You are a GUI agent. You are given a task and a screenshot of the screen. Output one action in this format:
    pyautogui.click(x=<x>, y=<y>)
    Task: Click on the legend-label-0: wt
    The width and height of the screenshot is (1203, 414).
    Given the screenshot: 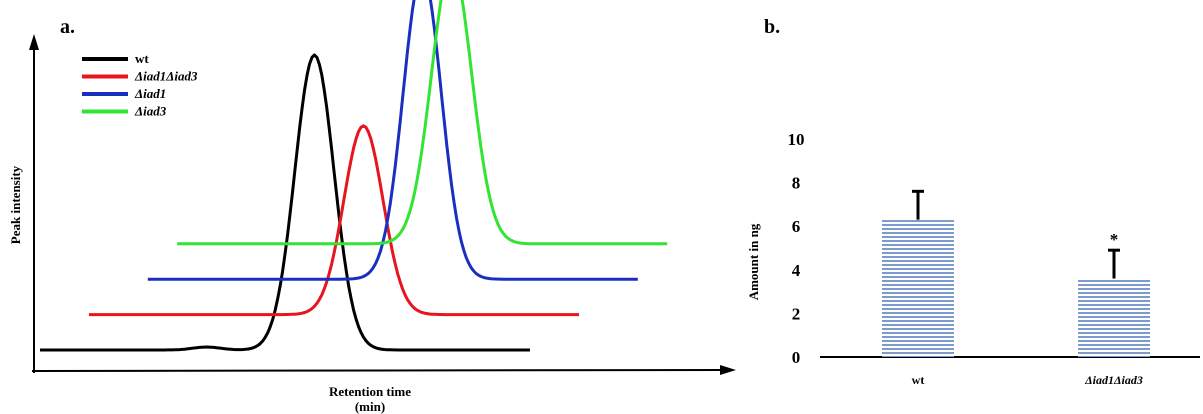 What is the action you would take?
    pyautogui.click(x=142, y=58)
    